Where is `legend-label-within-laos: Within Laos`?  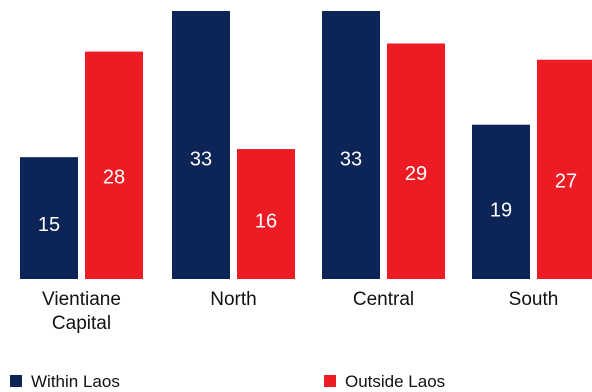
legend-label-within-laos: Within Laos is located at coordinates (75, 381).